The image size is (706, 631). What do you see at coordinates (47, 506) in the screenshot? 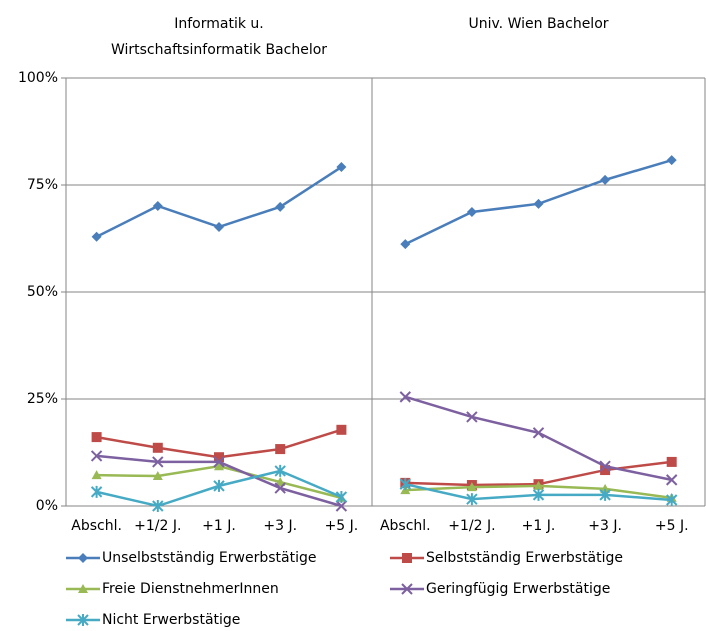
I see `y-tick-label: 0%` at bounding box center [47, 506].